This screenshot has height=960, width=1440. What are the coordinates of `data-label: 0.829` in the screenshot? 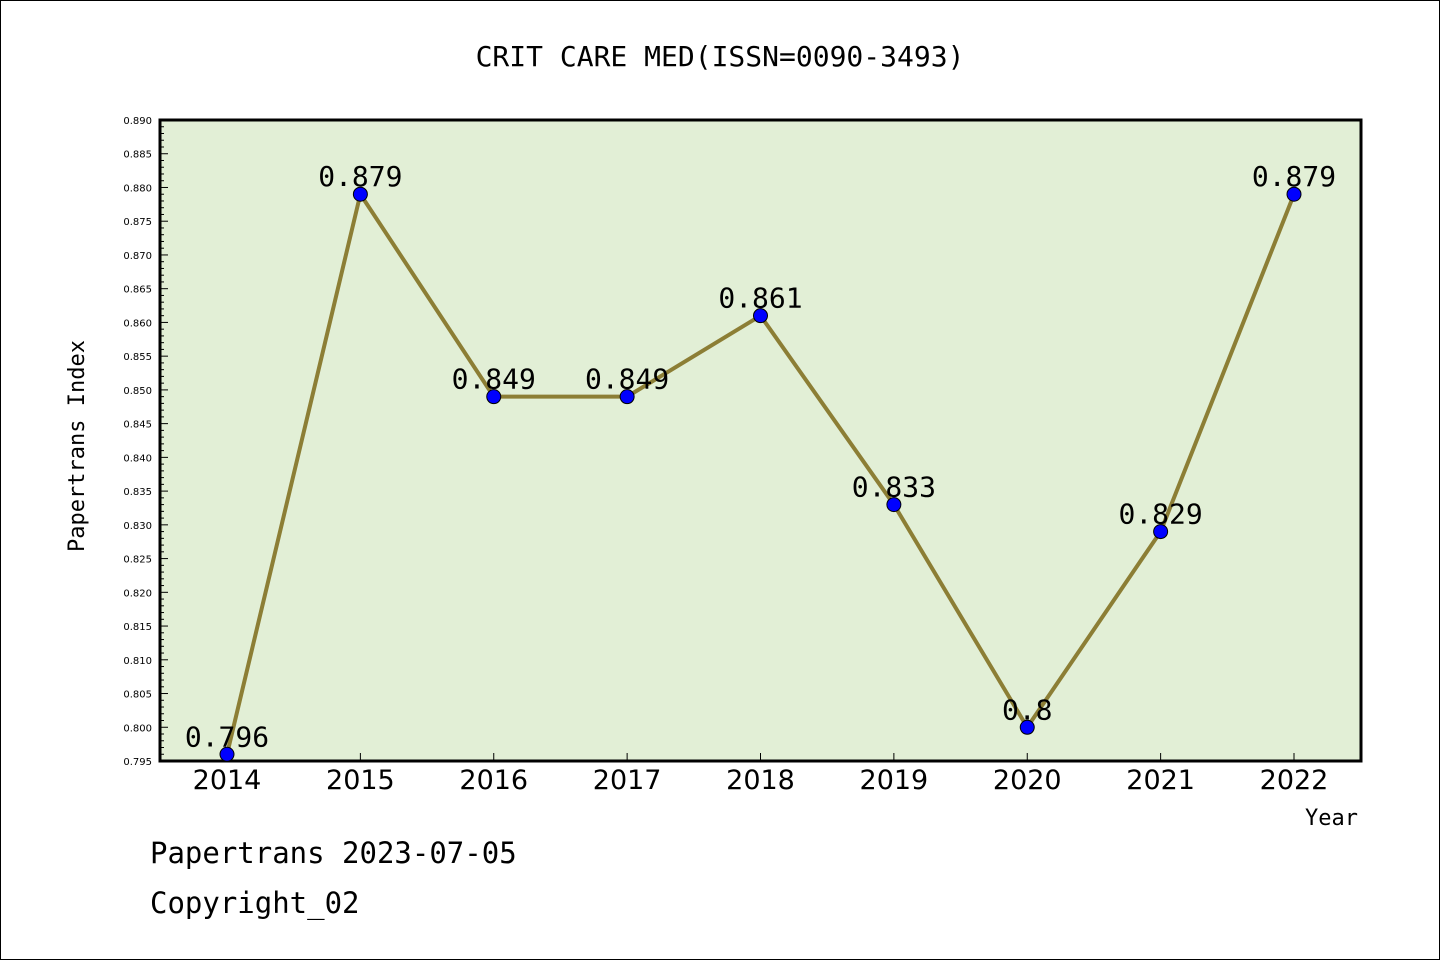 It's located at (1160, 514).